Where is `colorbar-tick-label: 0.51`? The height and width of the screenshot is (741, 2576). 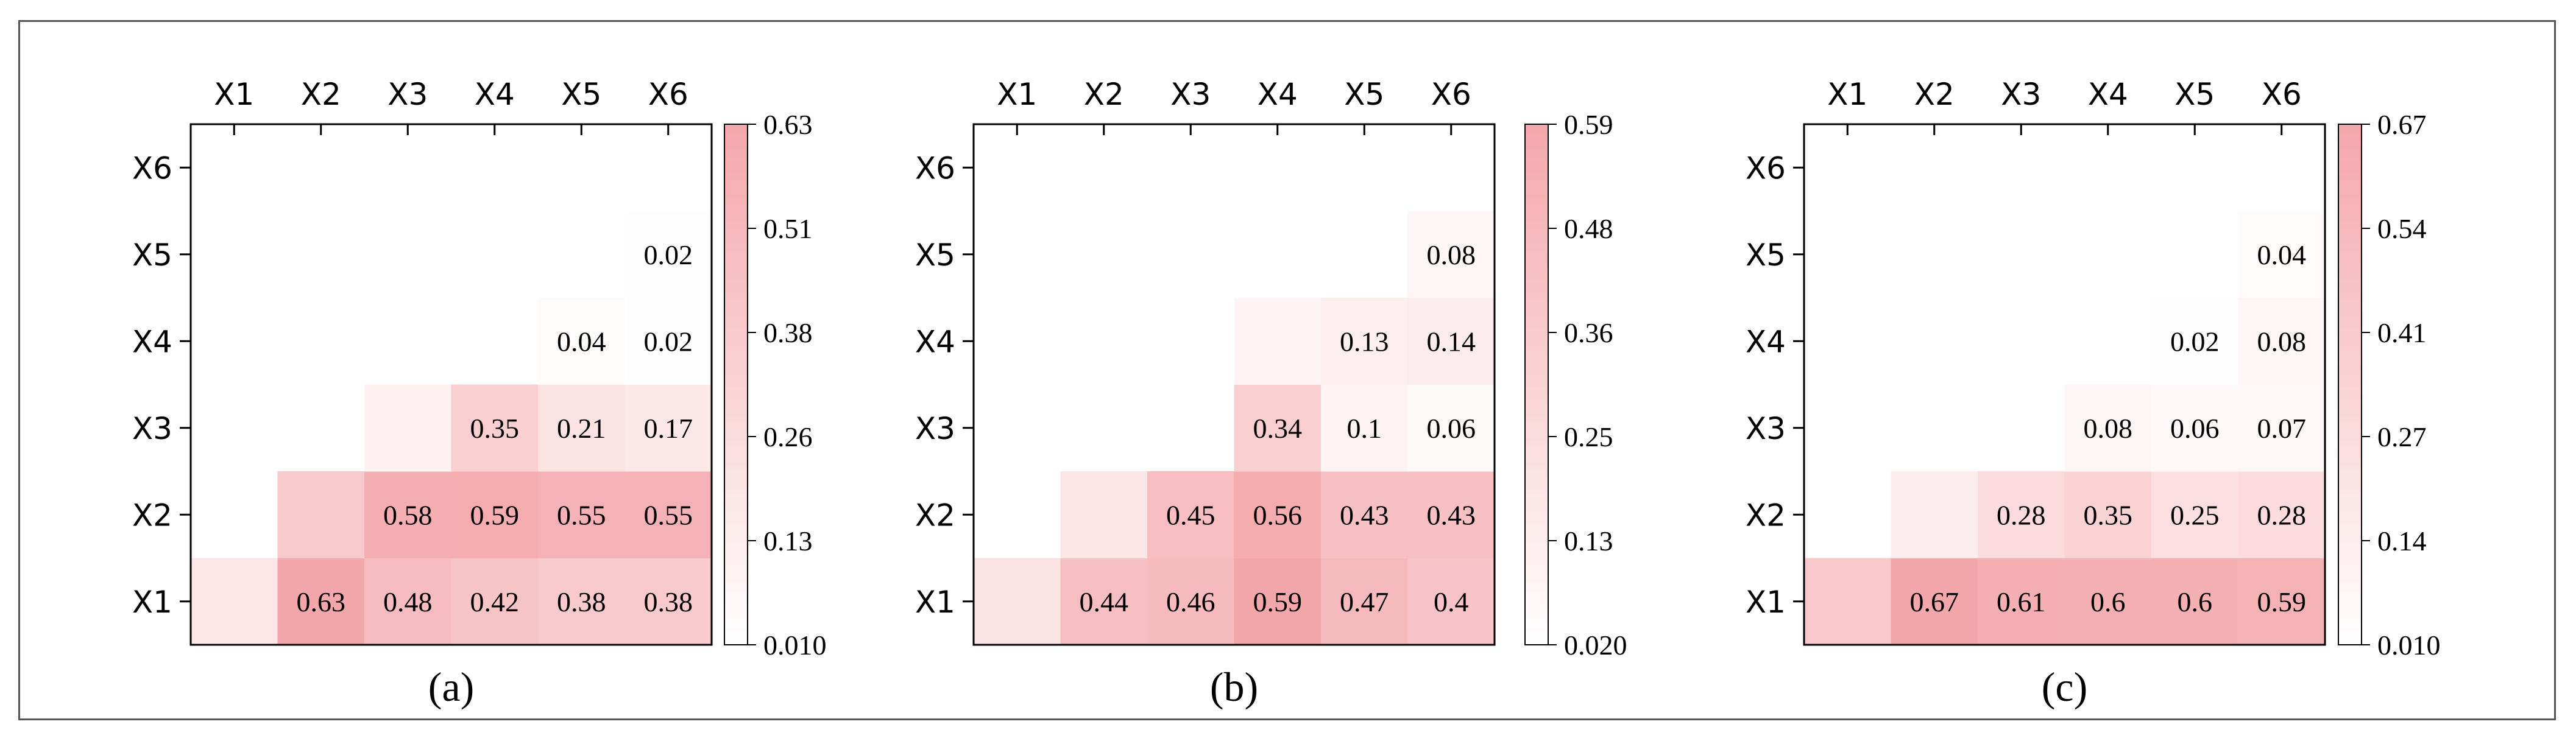
colorbar-tick-label: 0.51 is located at coordinates (788, 229).